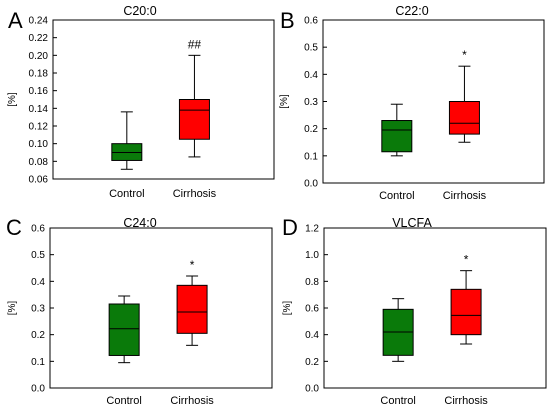 The height and width of the screenshot is (417, 550). Describe the element at coordinates (39, 21) in the screenshot. I see `y-tick-label: 0.24` at that location.